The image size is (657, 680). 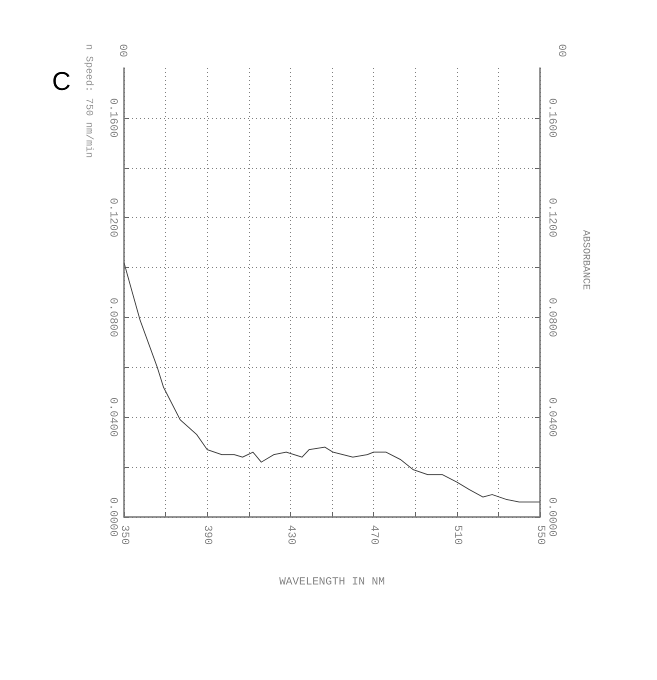 What do you see at coordinates (332, 582) in the screenshot?
I see `x-axis-title: WAVELENGTH IN NM` at bounding box center [332, 582].